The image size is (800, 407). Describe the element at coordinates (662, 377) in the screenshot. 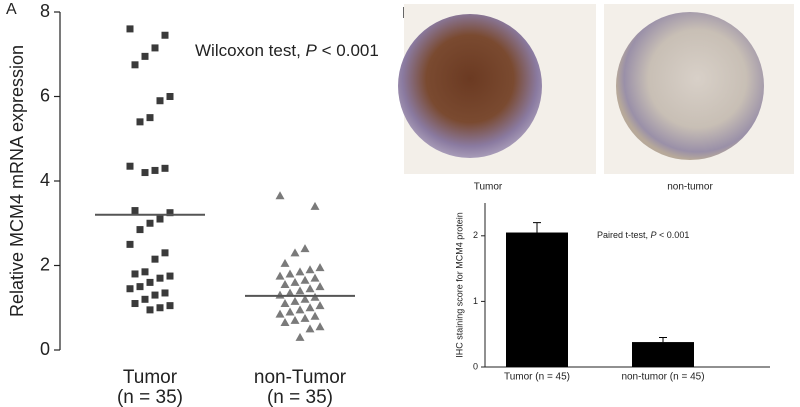

I see `x-tick-label: non-tumor (n = 45)` at that location.